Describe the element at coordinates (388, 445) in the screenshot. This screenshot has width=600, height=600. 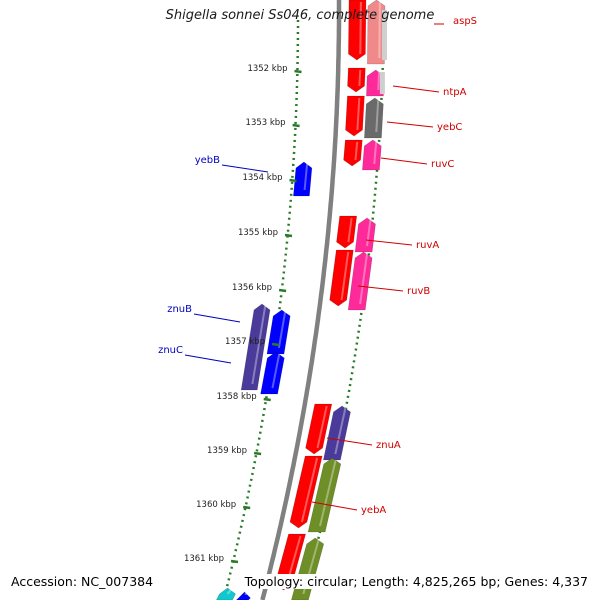
I see `gene-label-znuA: znuA` at that location.